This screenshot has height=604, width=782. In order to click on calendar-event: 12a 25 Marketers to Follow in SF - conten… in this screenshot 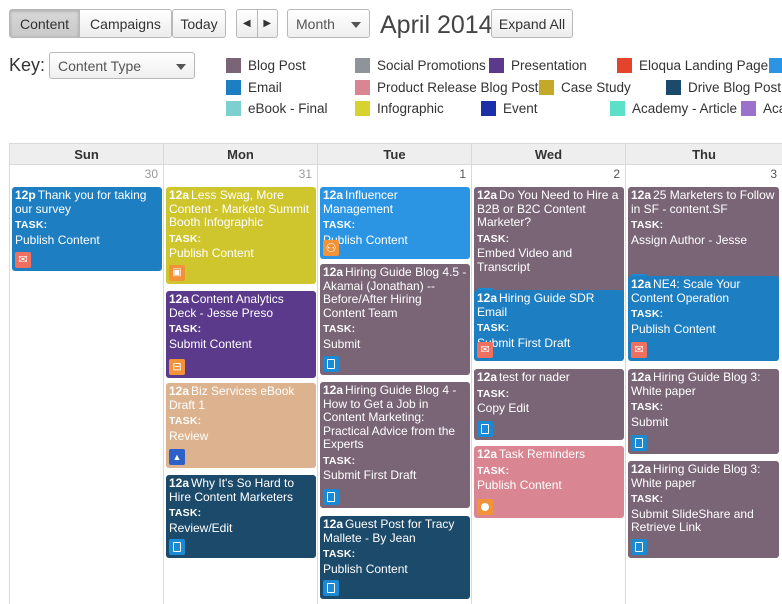, I will do `click(703, 240)`.